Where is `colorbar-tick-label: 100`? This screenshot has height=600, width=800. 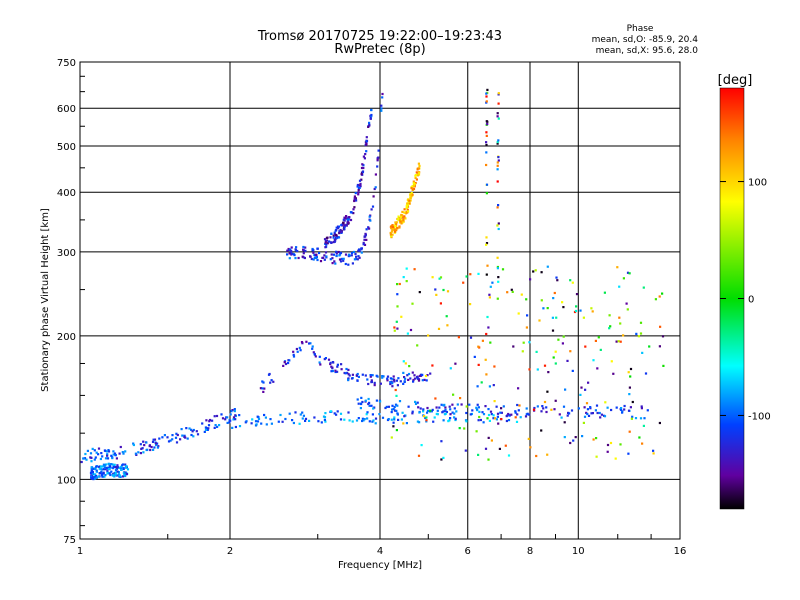
colorbar-tick-label: 100 is located at coordinates (757, 183).